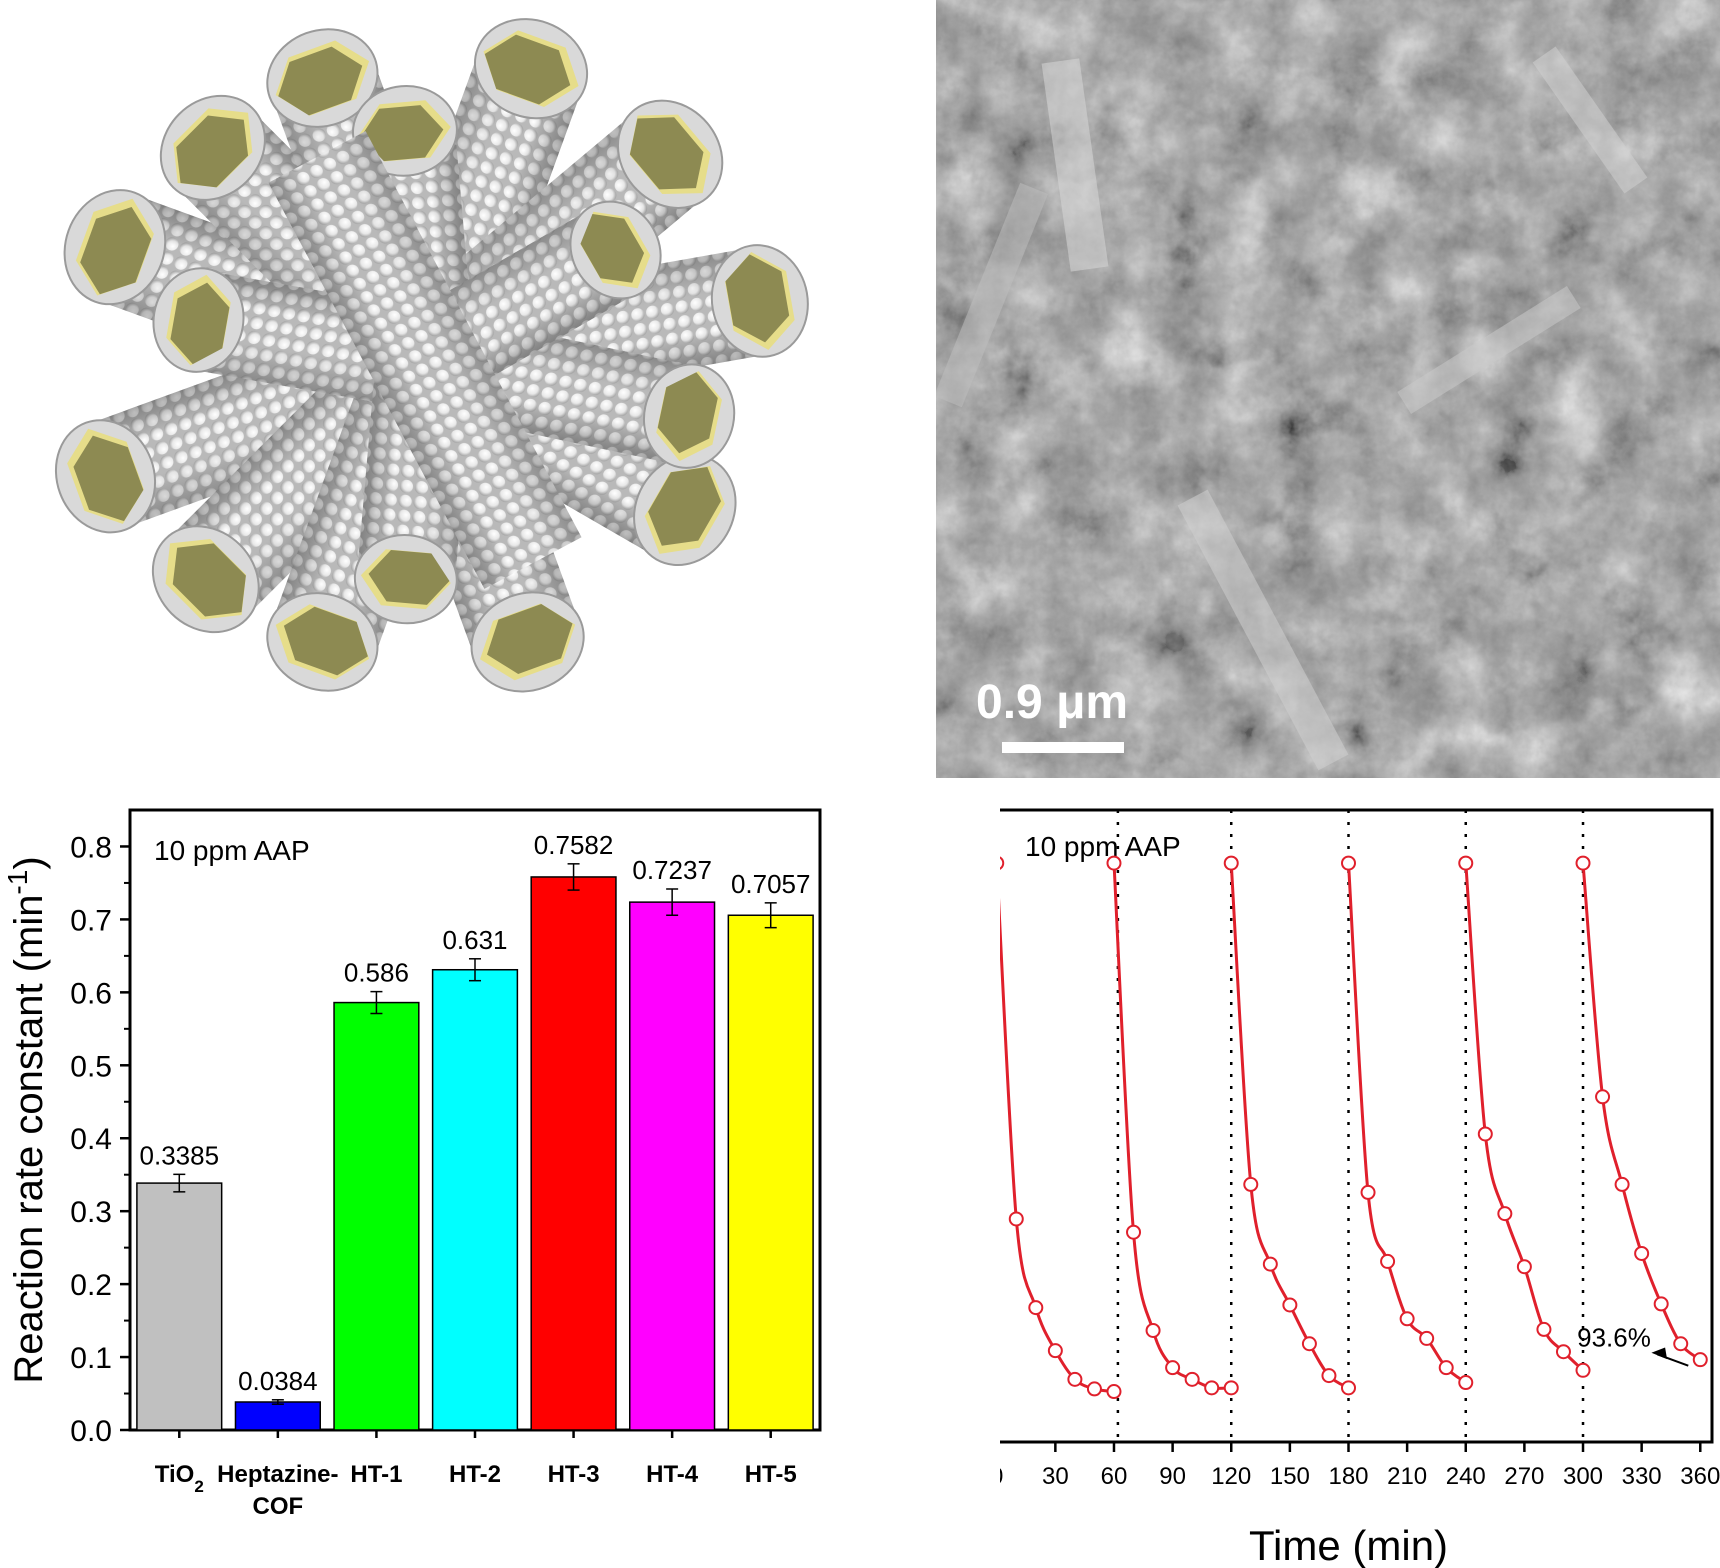 This screenshot has height=1568, width=1720. I want to click on tube-shade, so click(425, 360).